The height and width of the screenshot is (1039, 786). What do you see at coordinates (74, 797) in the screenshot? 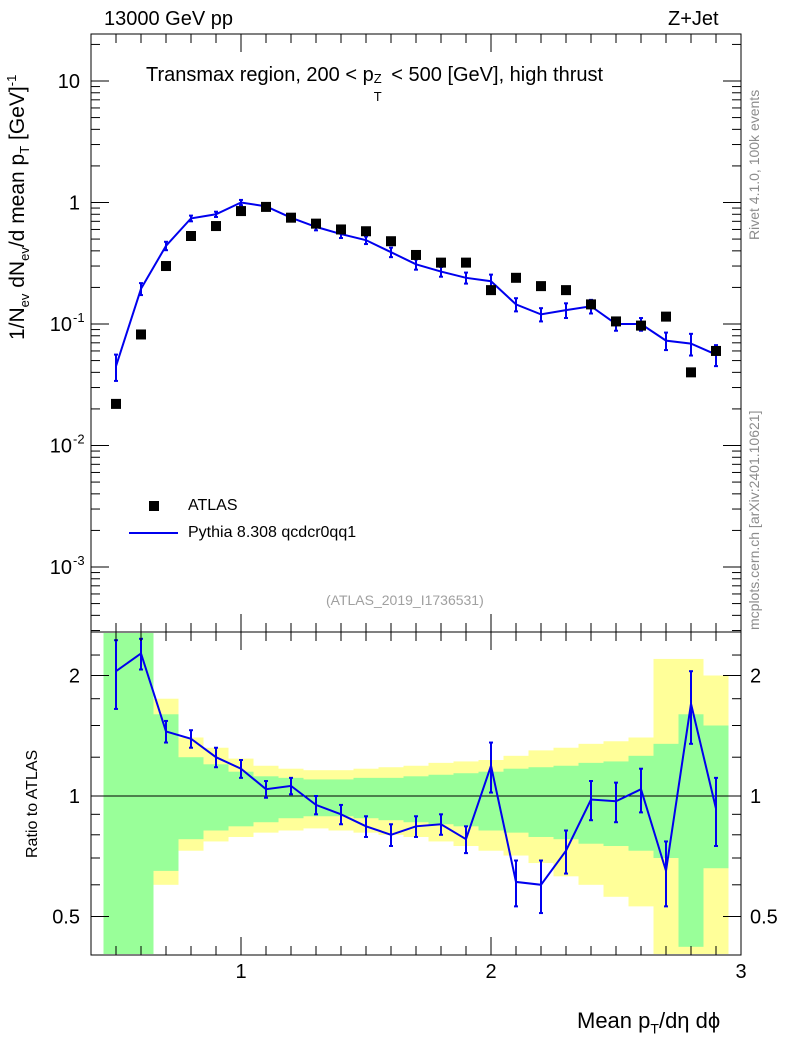
I see `ratio-tick-label-left: 1` at bounding box center [74, 797].